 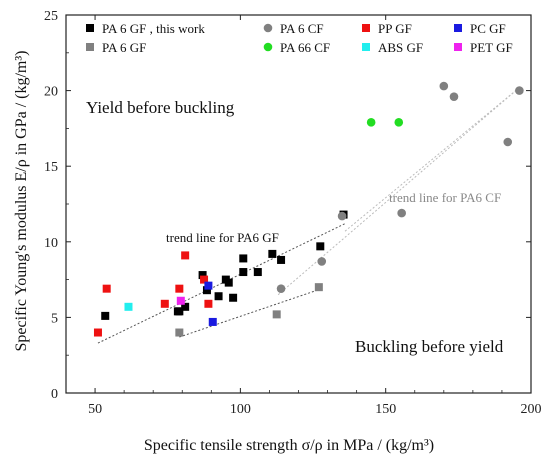 I want to click on y-tick-label: 5, so click(x=54, y=318).